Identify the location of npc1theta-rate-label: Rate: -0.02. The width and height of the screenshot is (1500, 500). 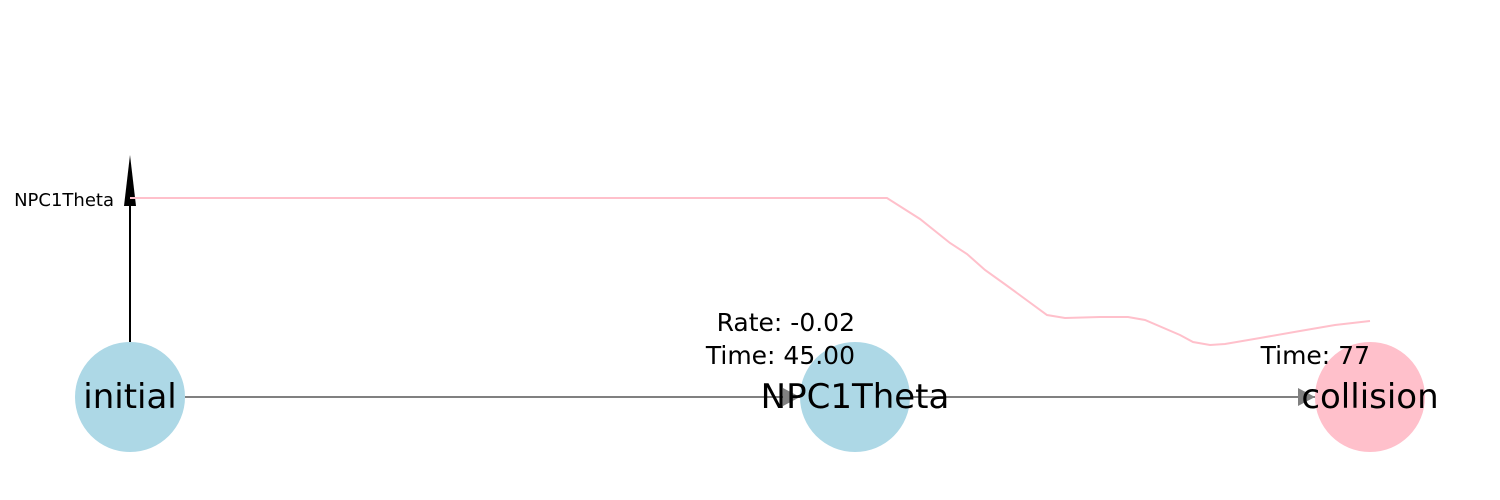
(786, 322).